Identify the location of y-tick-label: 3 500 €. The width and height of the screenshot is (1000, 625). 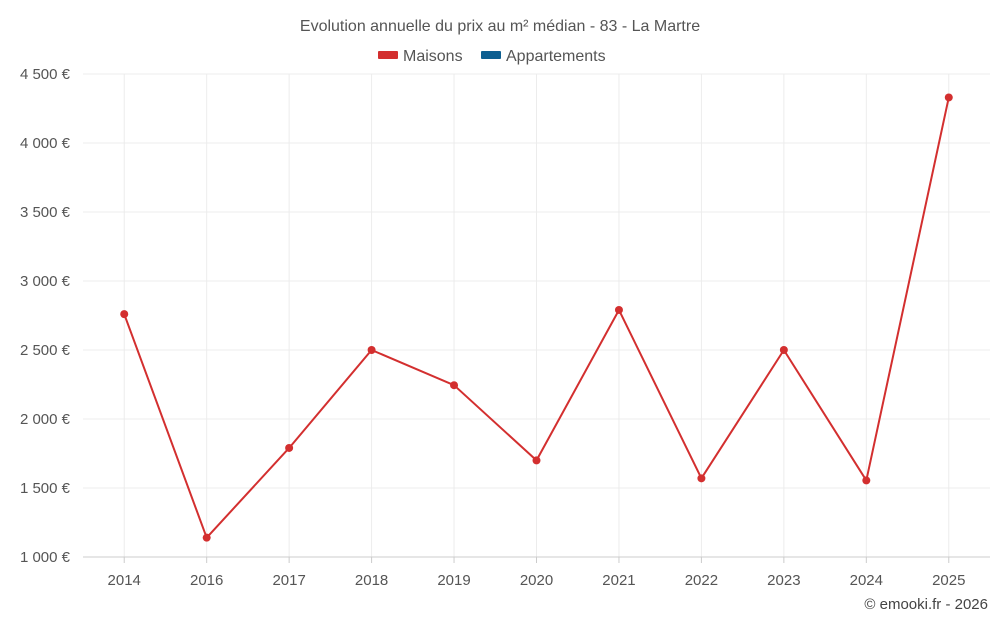
(45, 212).